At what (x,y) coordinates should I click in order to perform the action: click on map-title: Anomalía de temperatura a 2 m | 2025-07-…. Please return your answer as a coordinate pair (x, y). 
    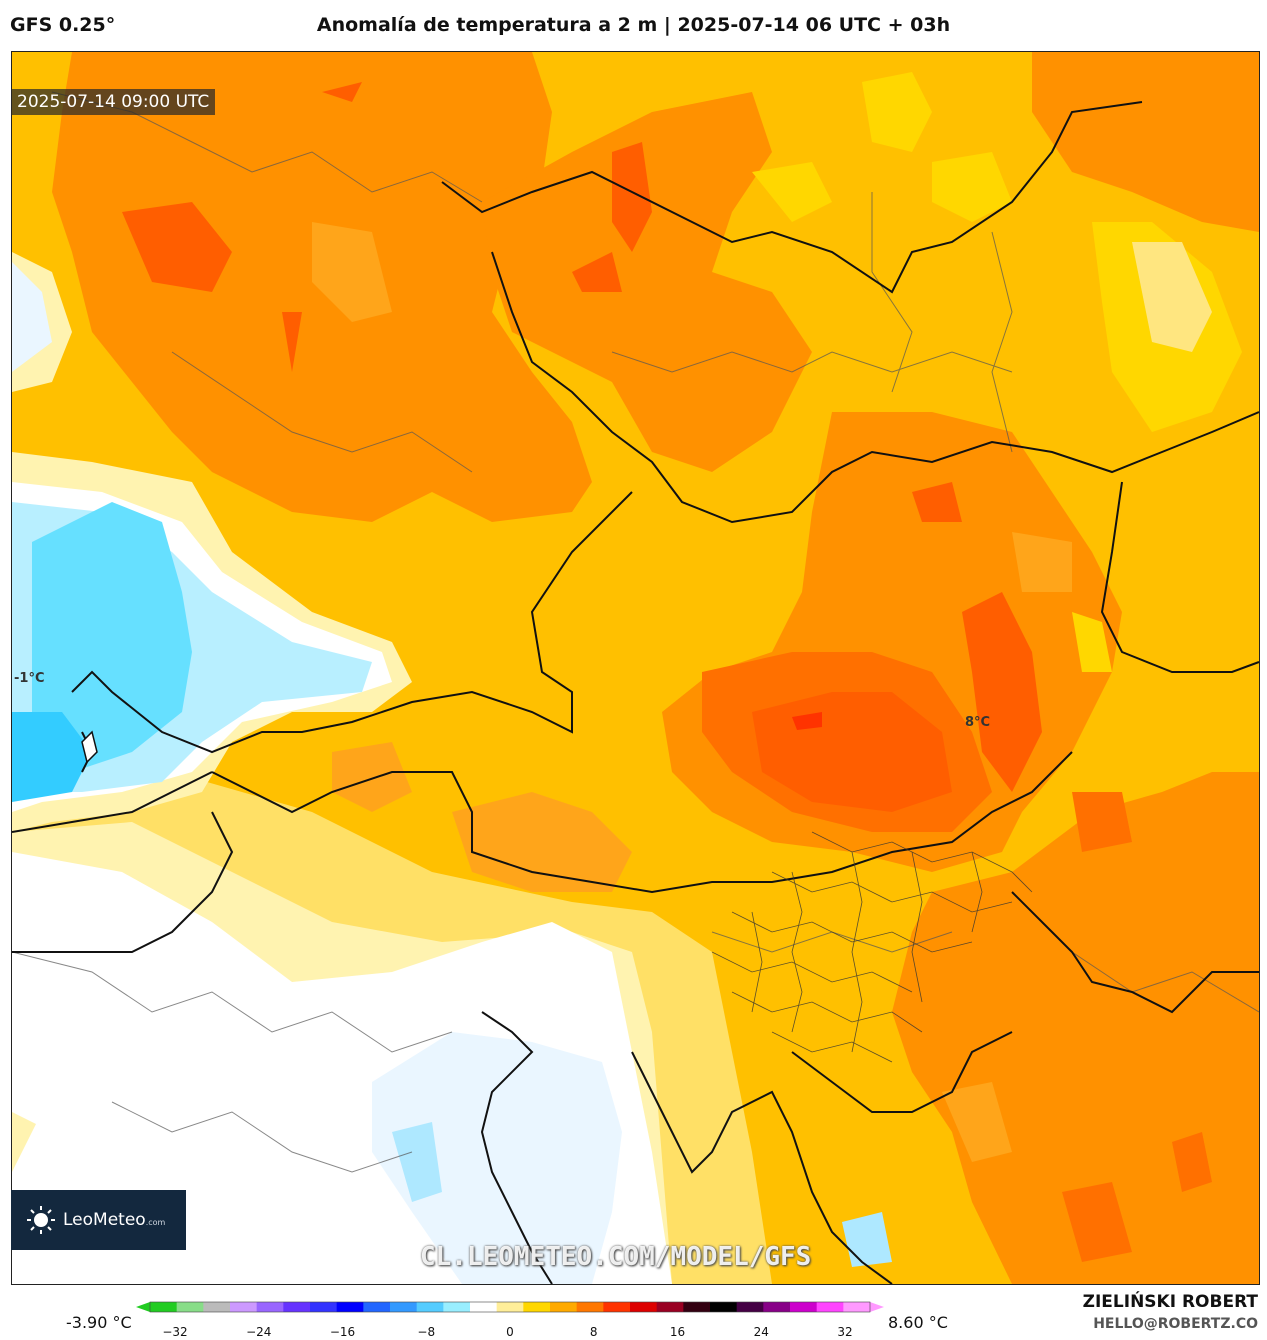
    Looking at the image, I should click on (633, 25).